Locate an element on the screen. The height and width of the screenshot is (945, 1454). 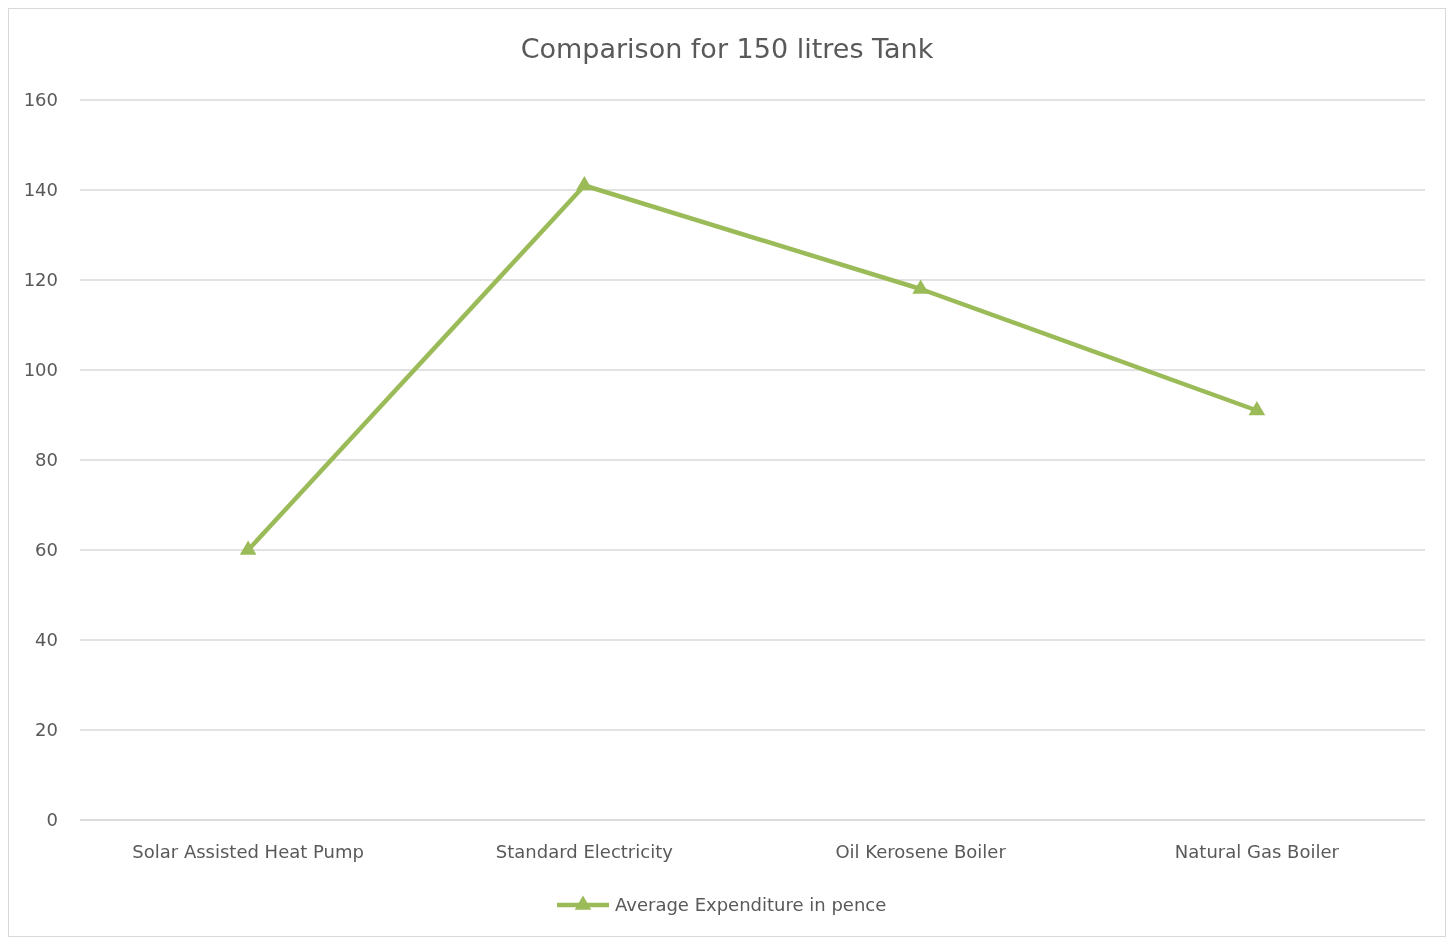
y-tick-label: 140 is located at coordinates (40, 190).